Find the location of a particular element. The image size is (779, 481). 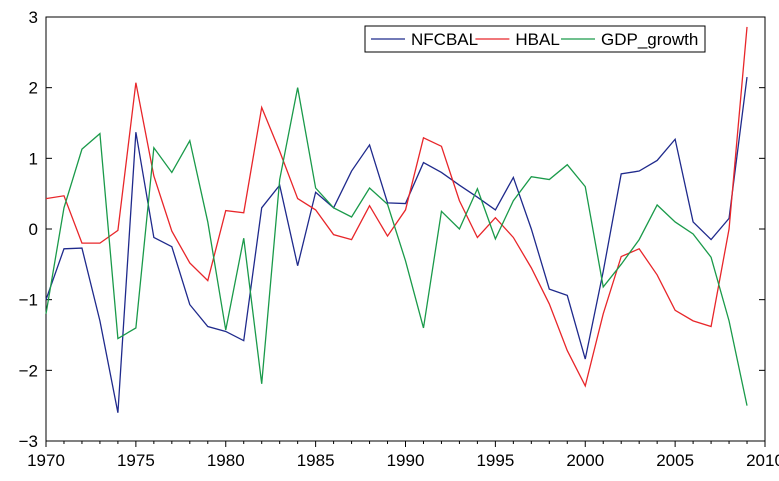

x-tick-label: 1995 is located at coordinates (495, 460).